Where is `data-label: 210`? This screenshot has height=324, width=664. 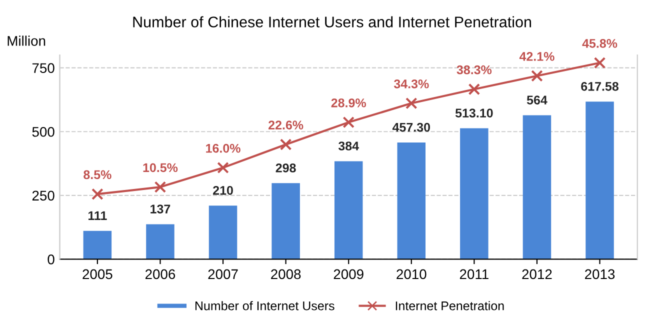
data-label: 210 is located at coordinates (223, 190).